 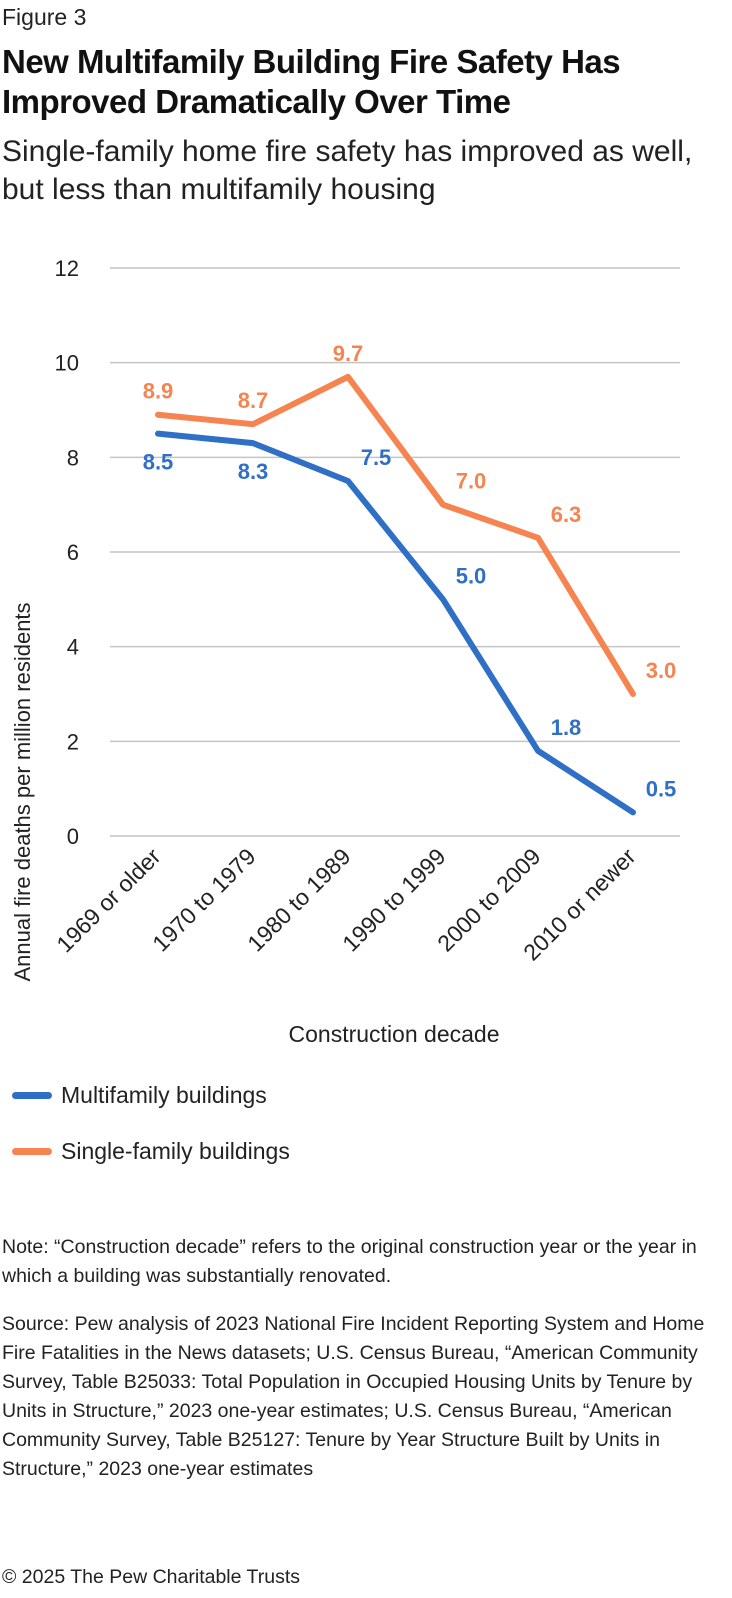 I want to click on data-label-single-family: 9.7, so click(x=348, y=353).